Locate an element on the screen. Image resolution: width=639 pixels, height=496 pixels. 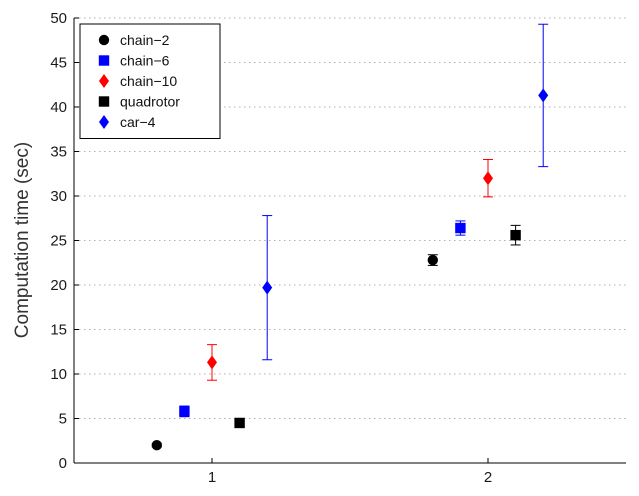
y-tick-label: 20 is located at coordinates (58, 285).